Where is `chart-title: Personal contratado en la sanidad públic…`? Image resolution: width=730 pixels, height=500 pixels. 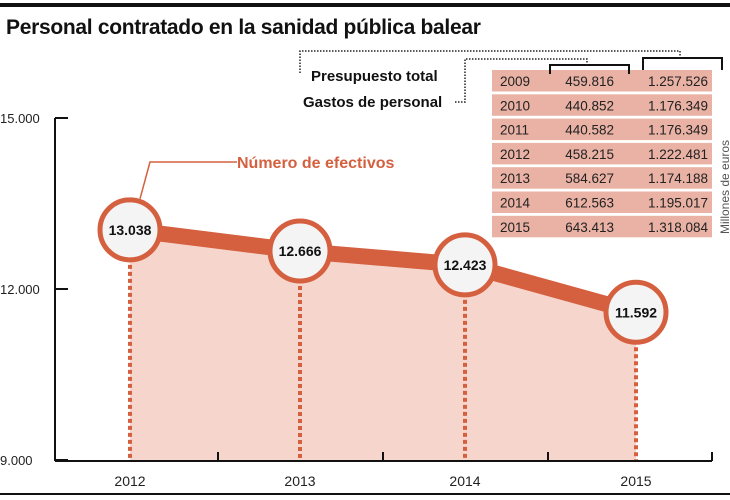
chart-title: Personal contratado en la sanidad públic… is located at coordinates (243, 27).